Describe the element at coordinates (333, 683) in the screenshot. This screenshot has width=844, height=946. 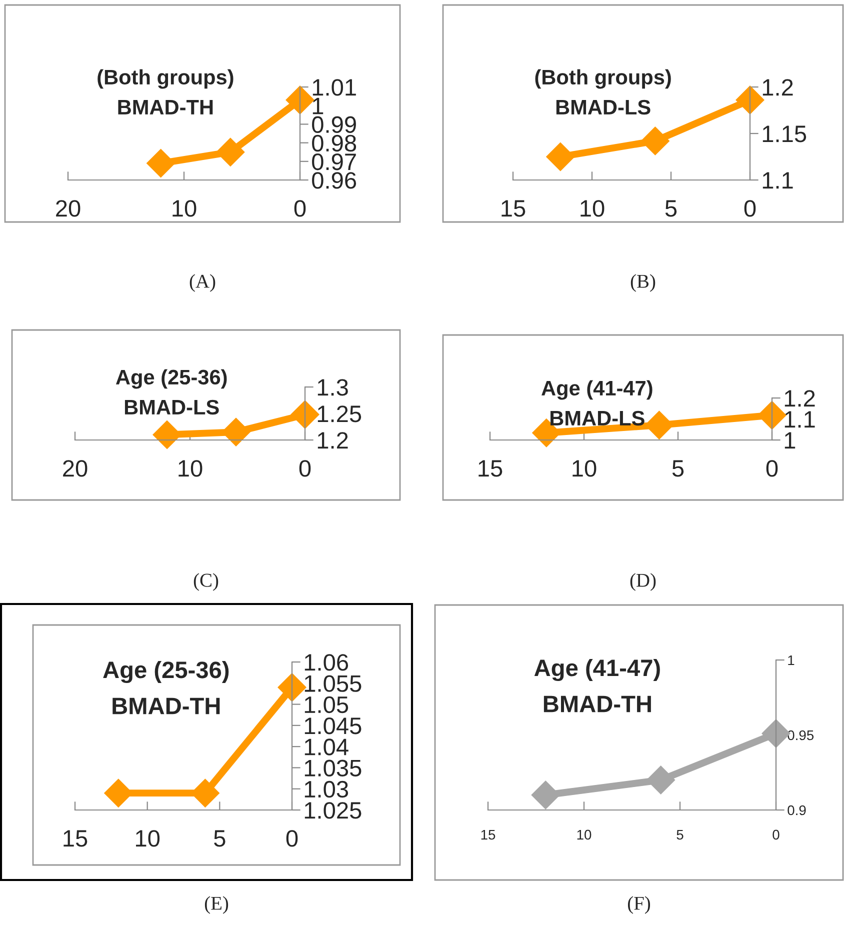
I see `y-tick-label: 1.055` at that location.